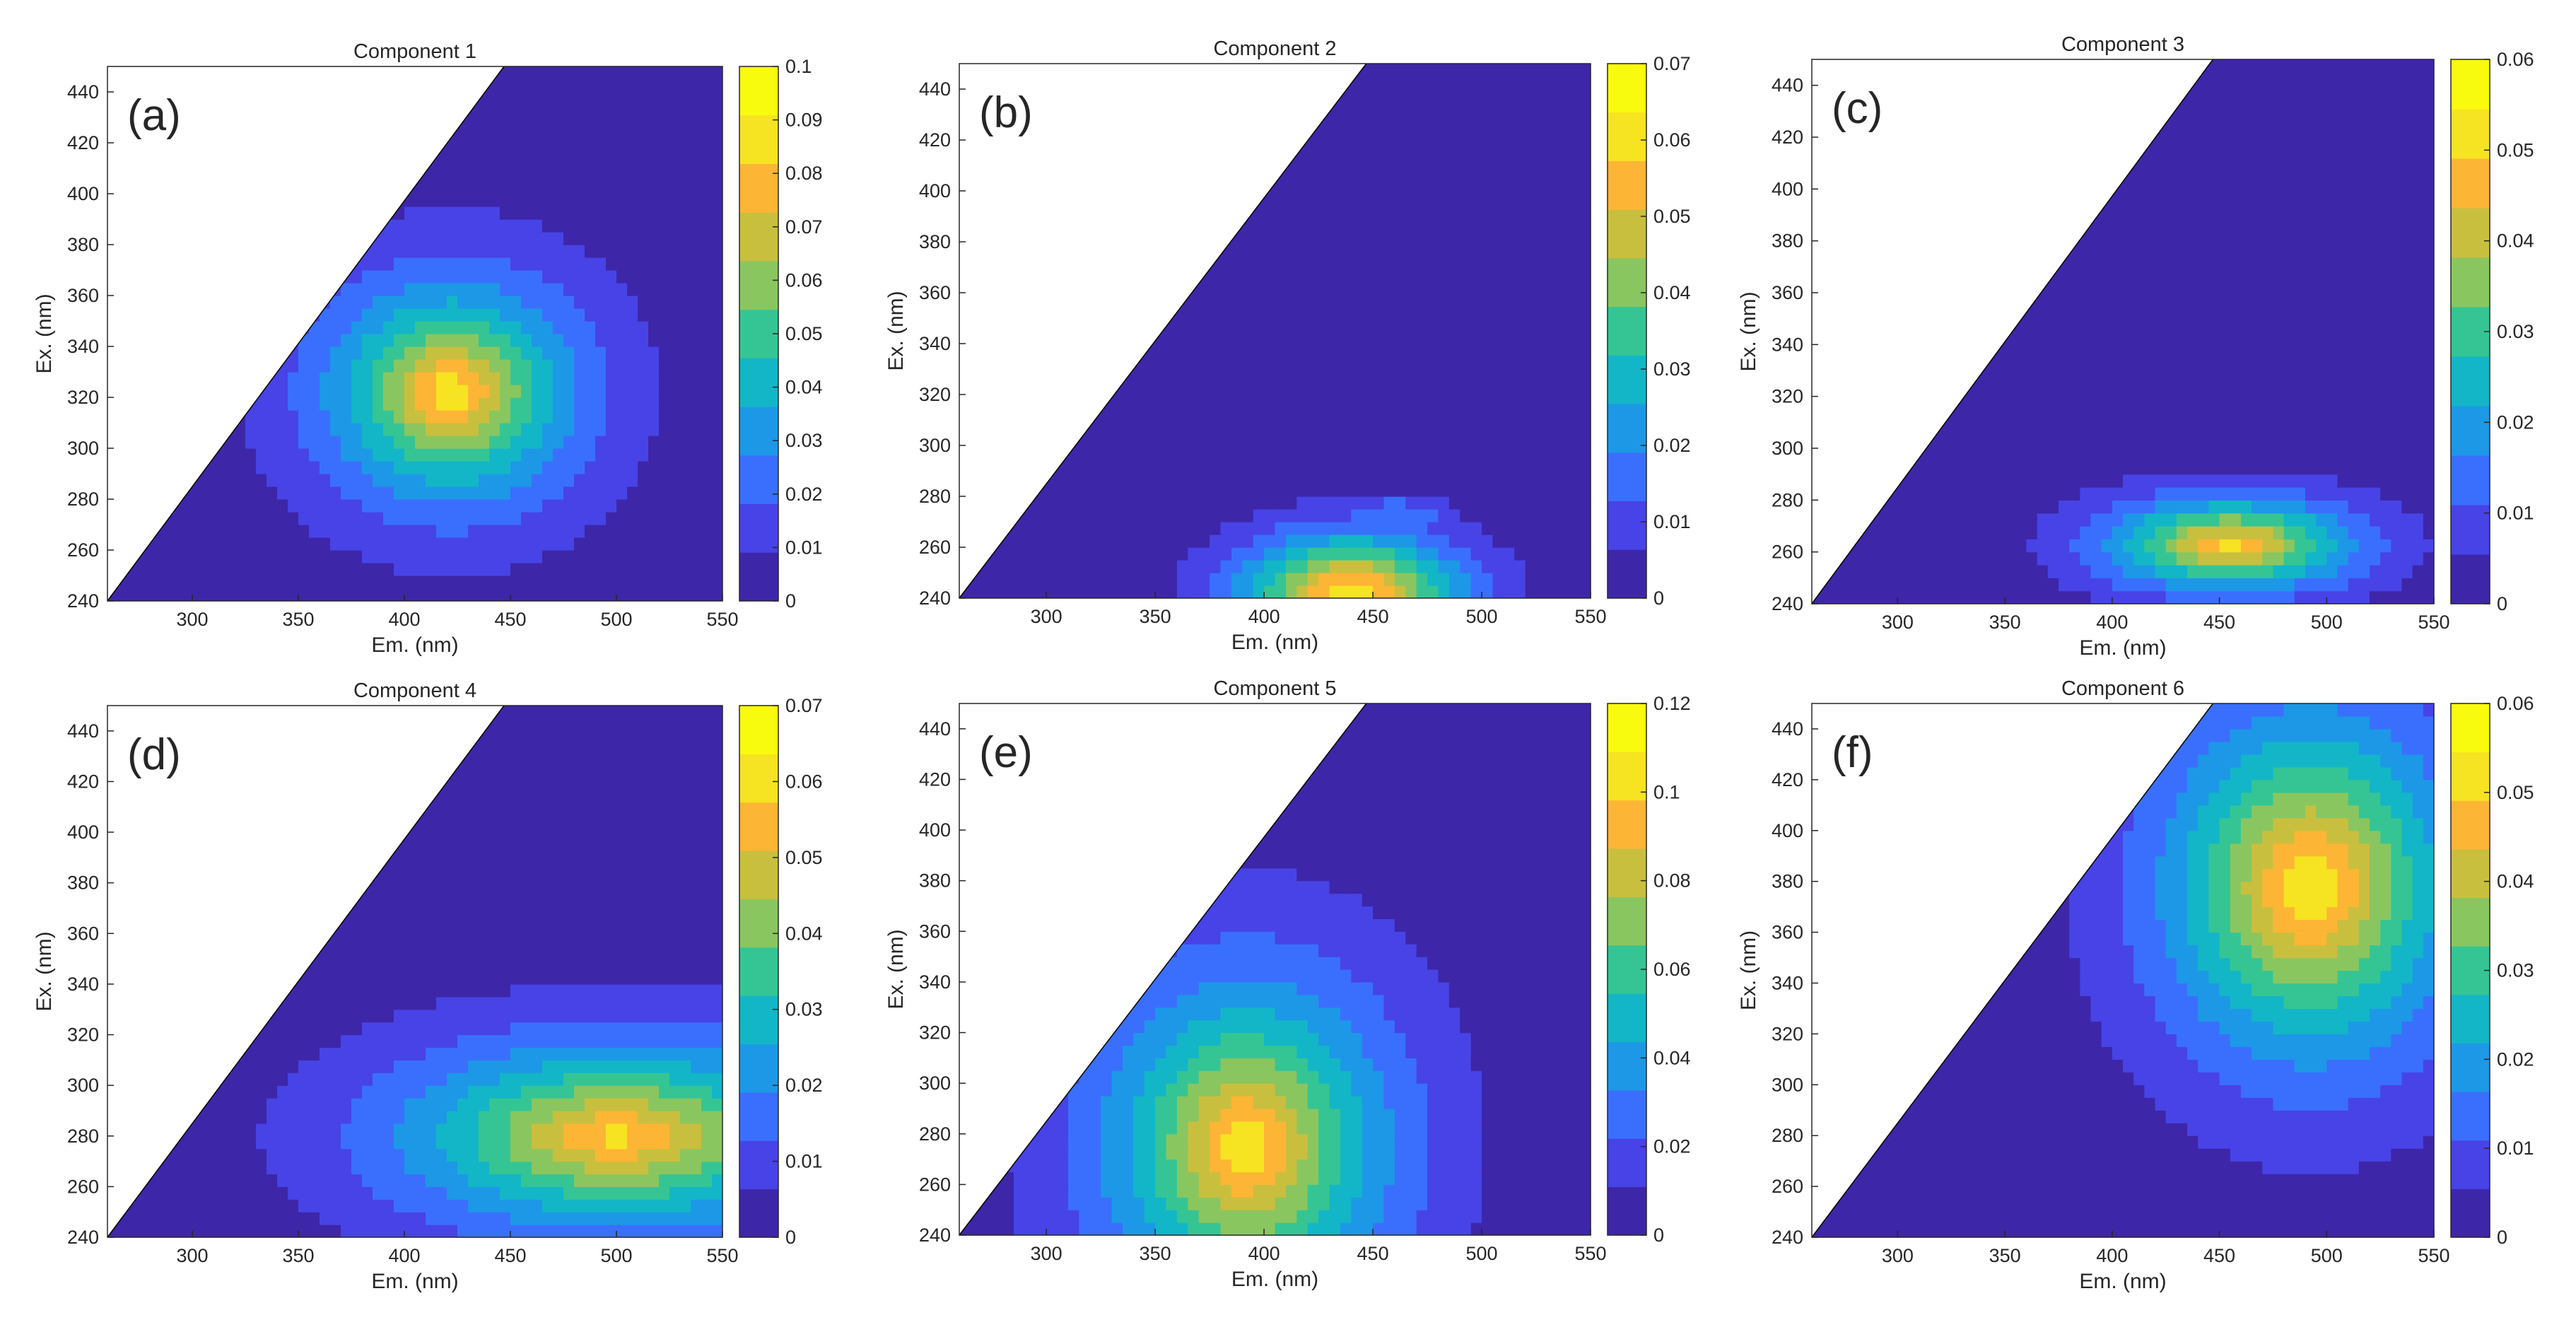 This screenshot has width=2576, height=1332. Describe the element at coordinates (2122, 648) in the screenshot. I see `x-axis-label: Em. (nm)` at that location.